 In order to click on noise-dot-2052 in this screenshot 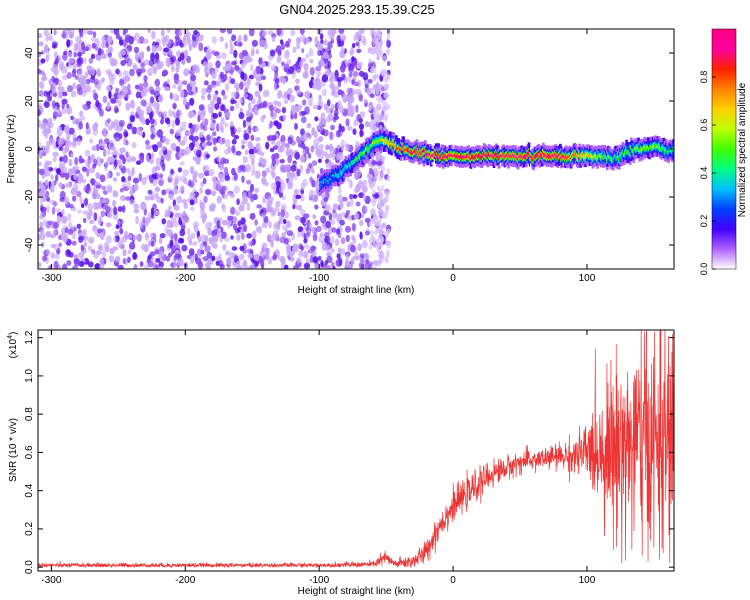, I will do `click(44, 199)`.